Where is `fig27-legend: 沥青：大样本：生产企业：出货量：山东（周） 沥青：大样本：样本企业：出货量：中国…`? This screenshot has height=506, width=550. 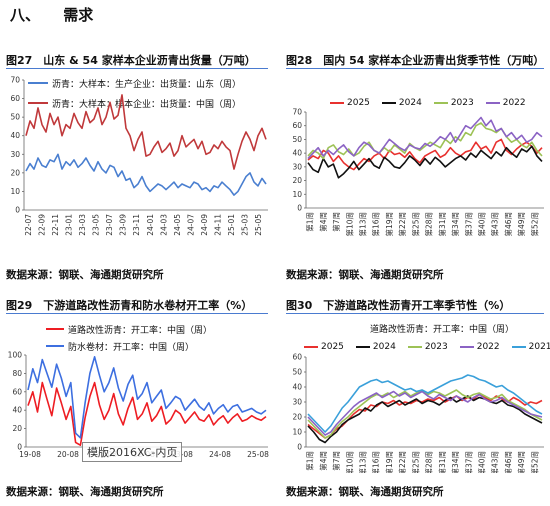 fig27-legend: 沥青：大样本：生产企业：出货量：山东（周） 沥青：大样本：样本企业：出货量：中国… is located at coordinates (134, 93).